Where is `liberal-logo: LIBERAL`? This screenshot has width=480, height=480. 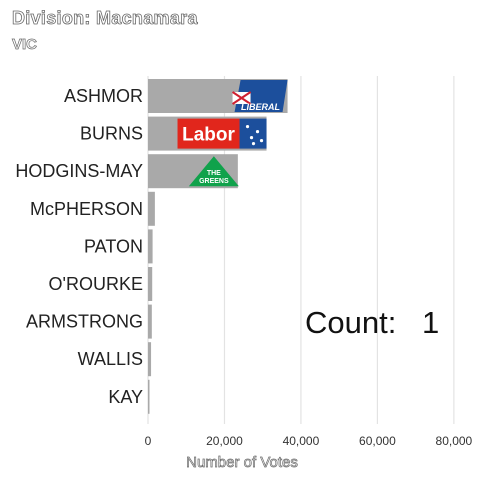
liberal-logo: LIBERAL is located at coordinates (260, 96).